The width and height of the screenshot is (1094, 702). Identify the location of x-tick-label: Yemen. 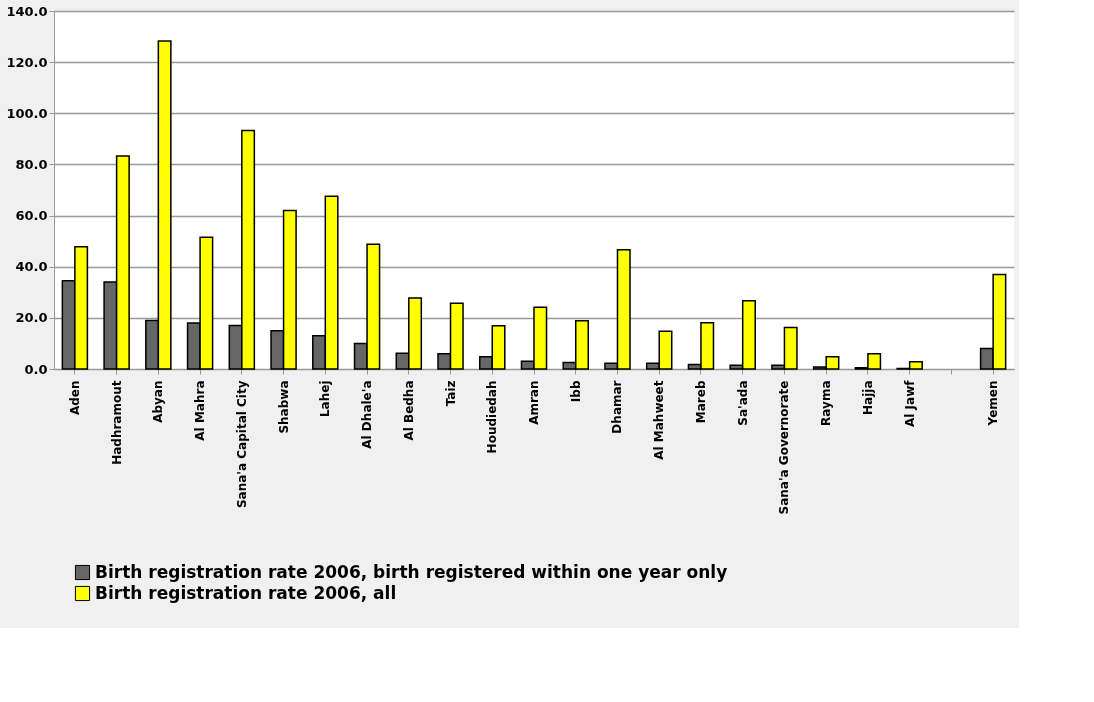
(993, 403).